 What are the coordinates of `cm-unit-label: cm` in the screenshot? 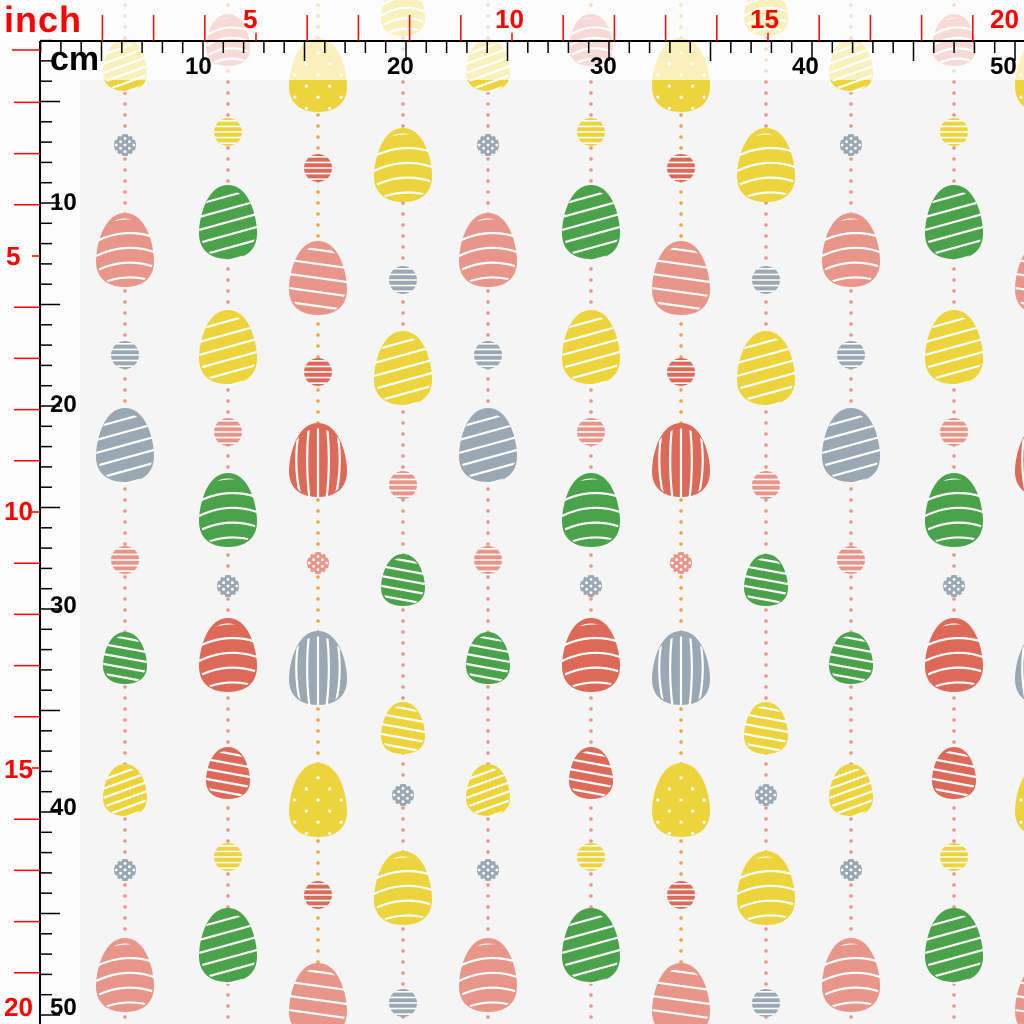 It's located at (75, 59).